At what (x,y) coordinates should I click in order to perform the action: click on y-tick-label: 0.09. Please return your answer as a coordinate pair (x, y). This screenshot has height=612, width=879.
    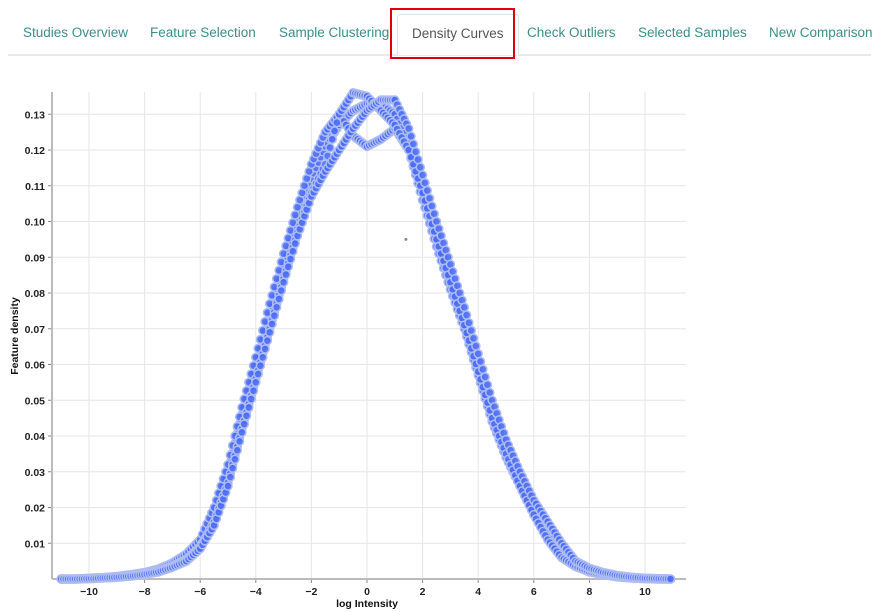
    Looking at the image, I should click on (35, 258).